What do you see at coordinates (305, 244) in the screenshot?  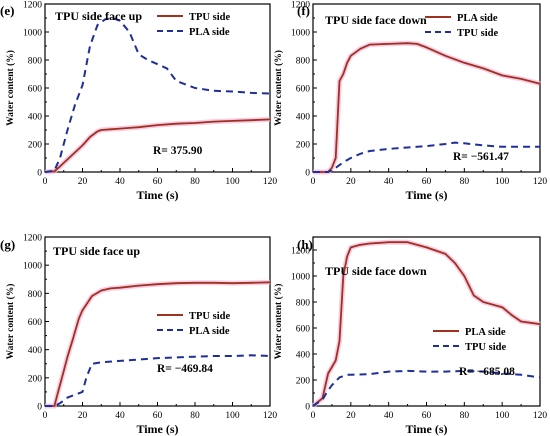 I see `panel-label: (h)` at bounding box center [305, 244].